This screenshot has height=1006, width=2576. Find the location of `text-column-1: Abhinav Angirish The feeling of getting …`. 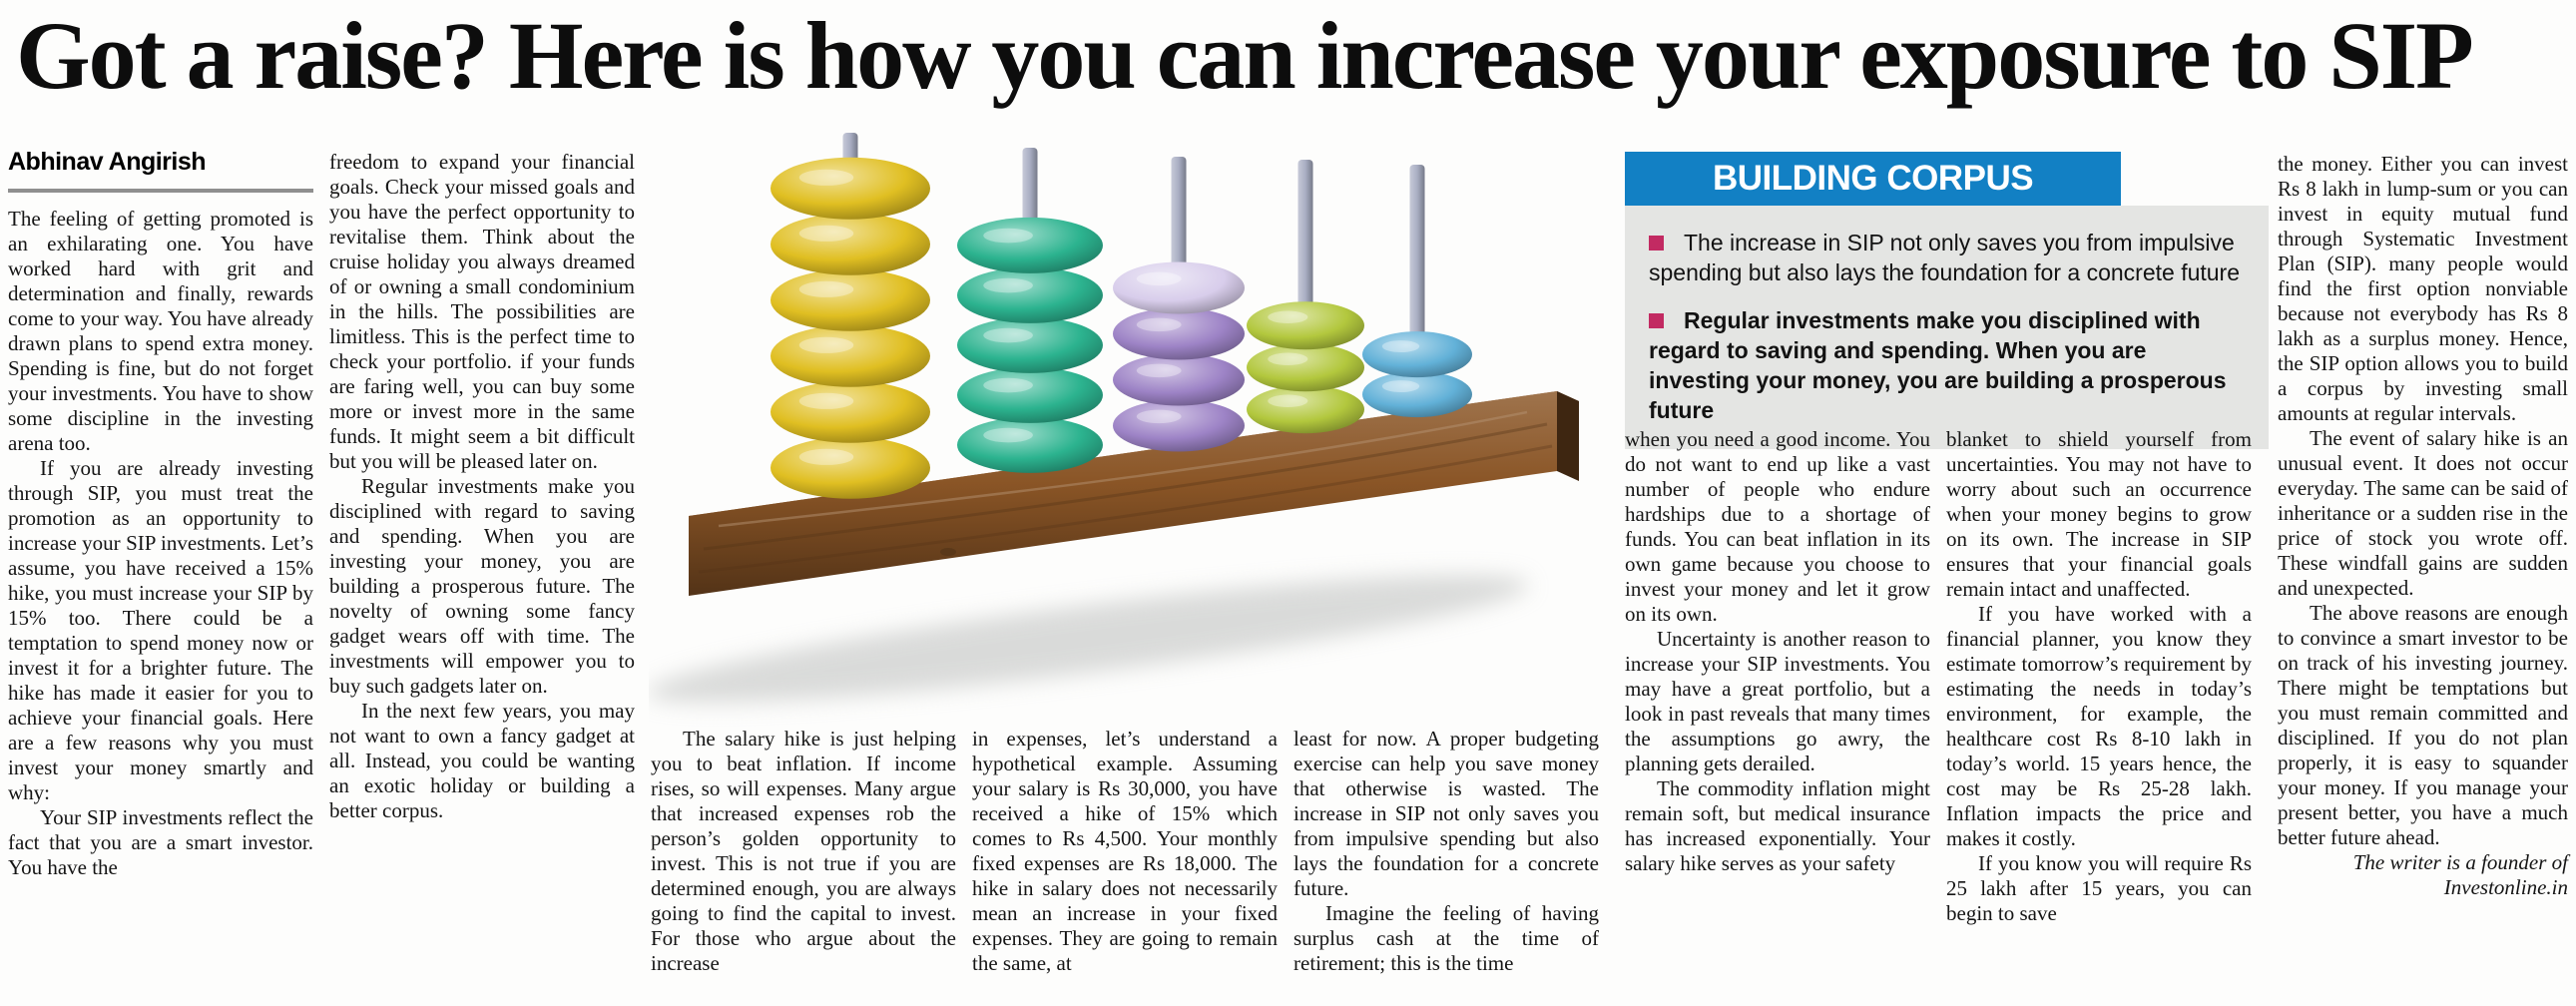

text-column-1: Abhinav Angirish The feeling of getting … is located at coordinates (160, 514).